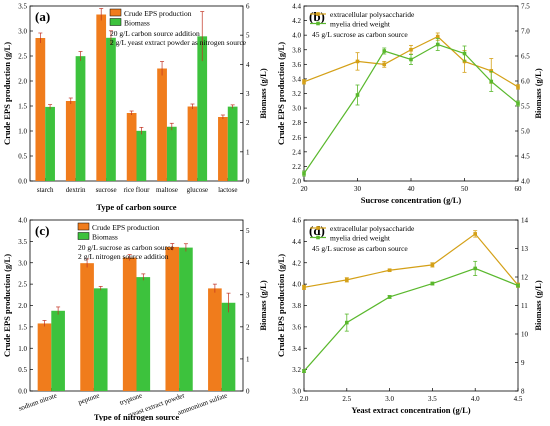 Image resolution: width=550 pixels, height=426 pixels. Describe the element at coordinates (248, 152) in the screenshot. I see `y-tick-label-right: 1` at that location.